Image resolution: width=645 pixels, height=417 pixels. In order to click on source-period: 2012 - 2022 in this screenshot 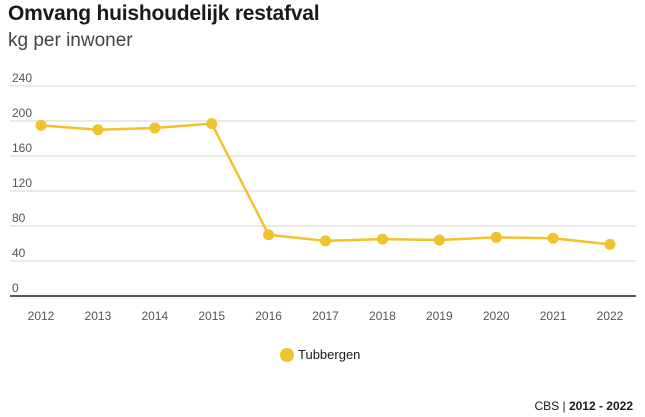, I will do `click(600, 406)`.